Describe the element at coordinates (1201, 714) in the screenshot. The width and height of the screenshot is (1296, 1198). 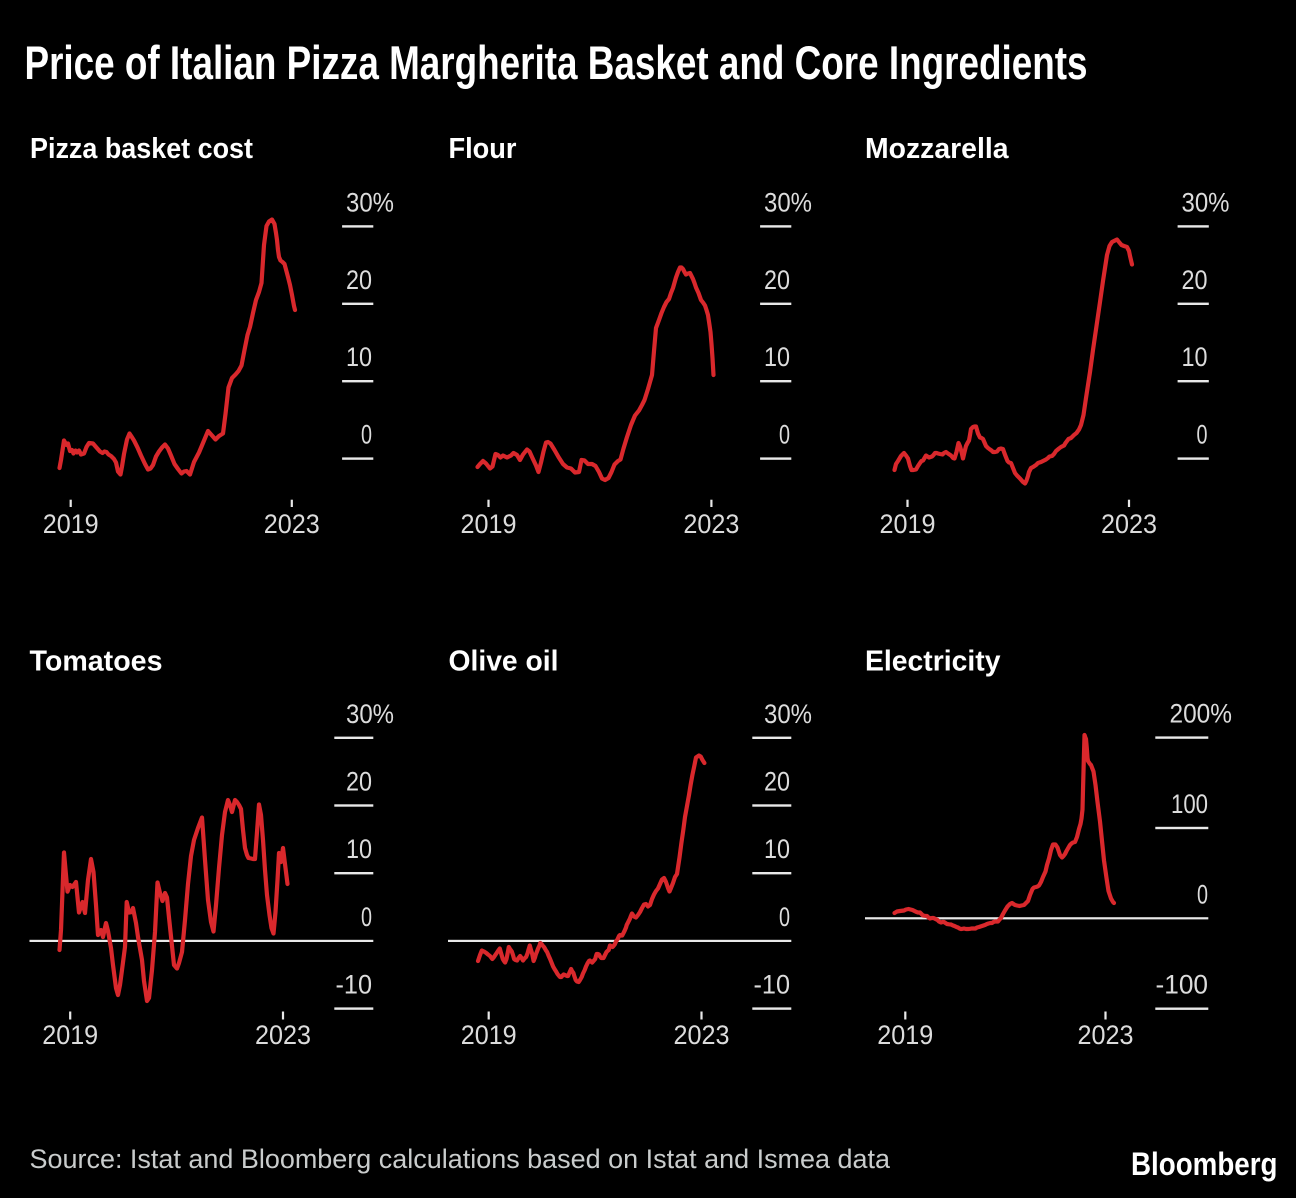
I see `svg-text: 200%` at that location.